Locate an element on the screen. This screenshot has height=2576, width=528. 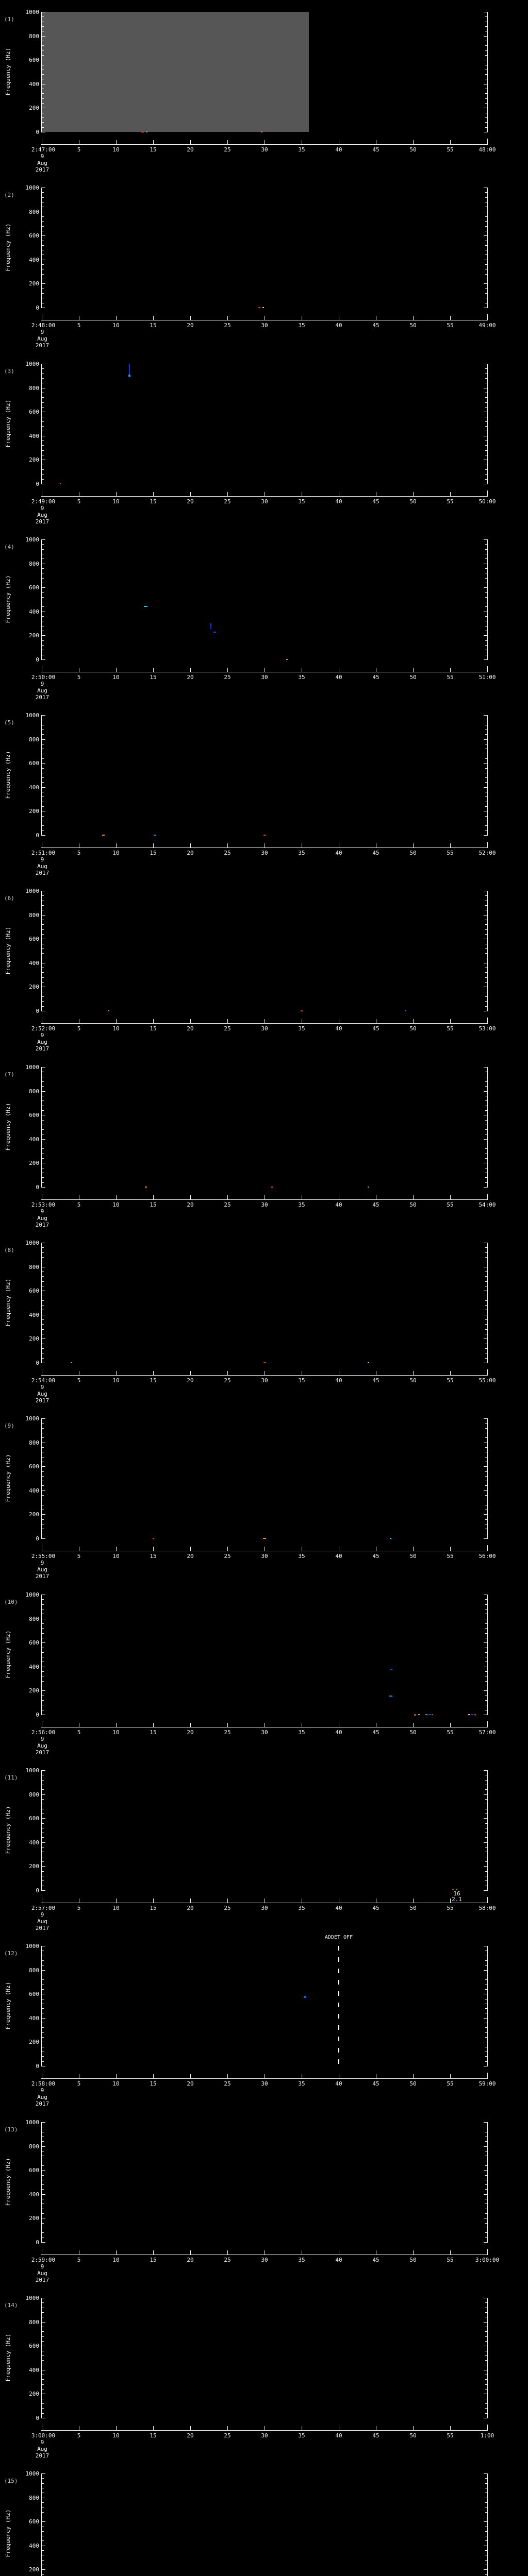
x-tick-label: 35 is located at coordinates (301, 2083).